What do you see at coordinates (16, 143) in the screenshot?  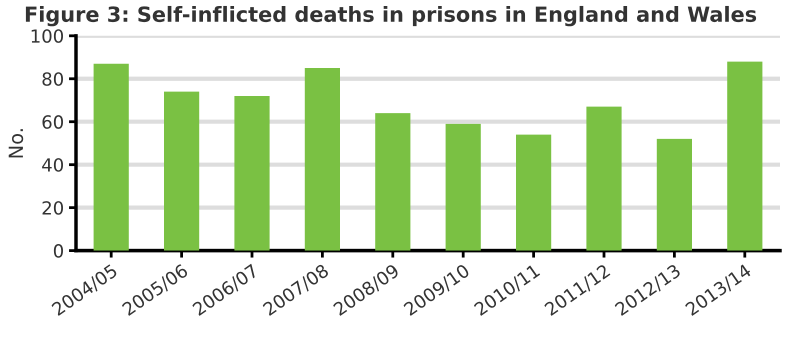 I see `y-axis-title: No.` at bounding box center [16, 143].